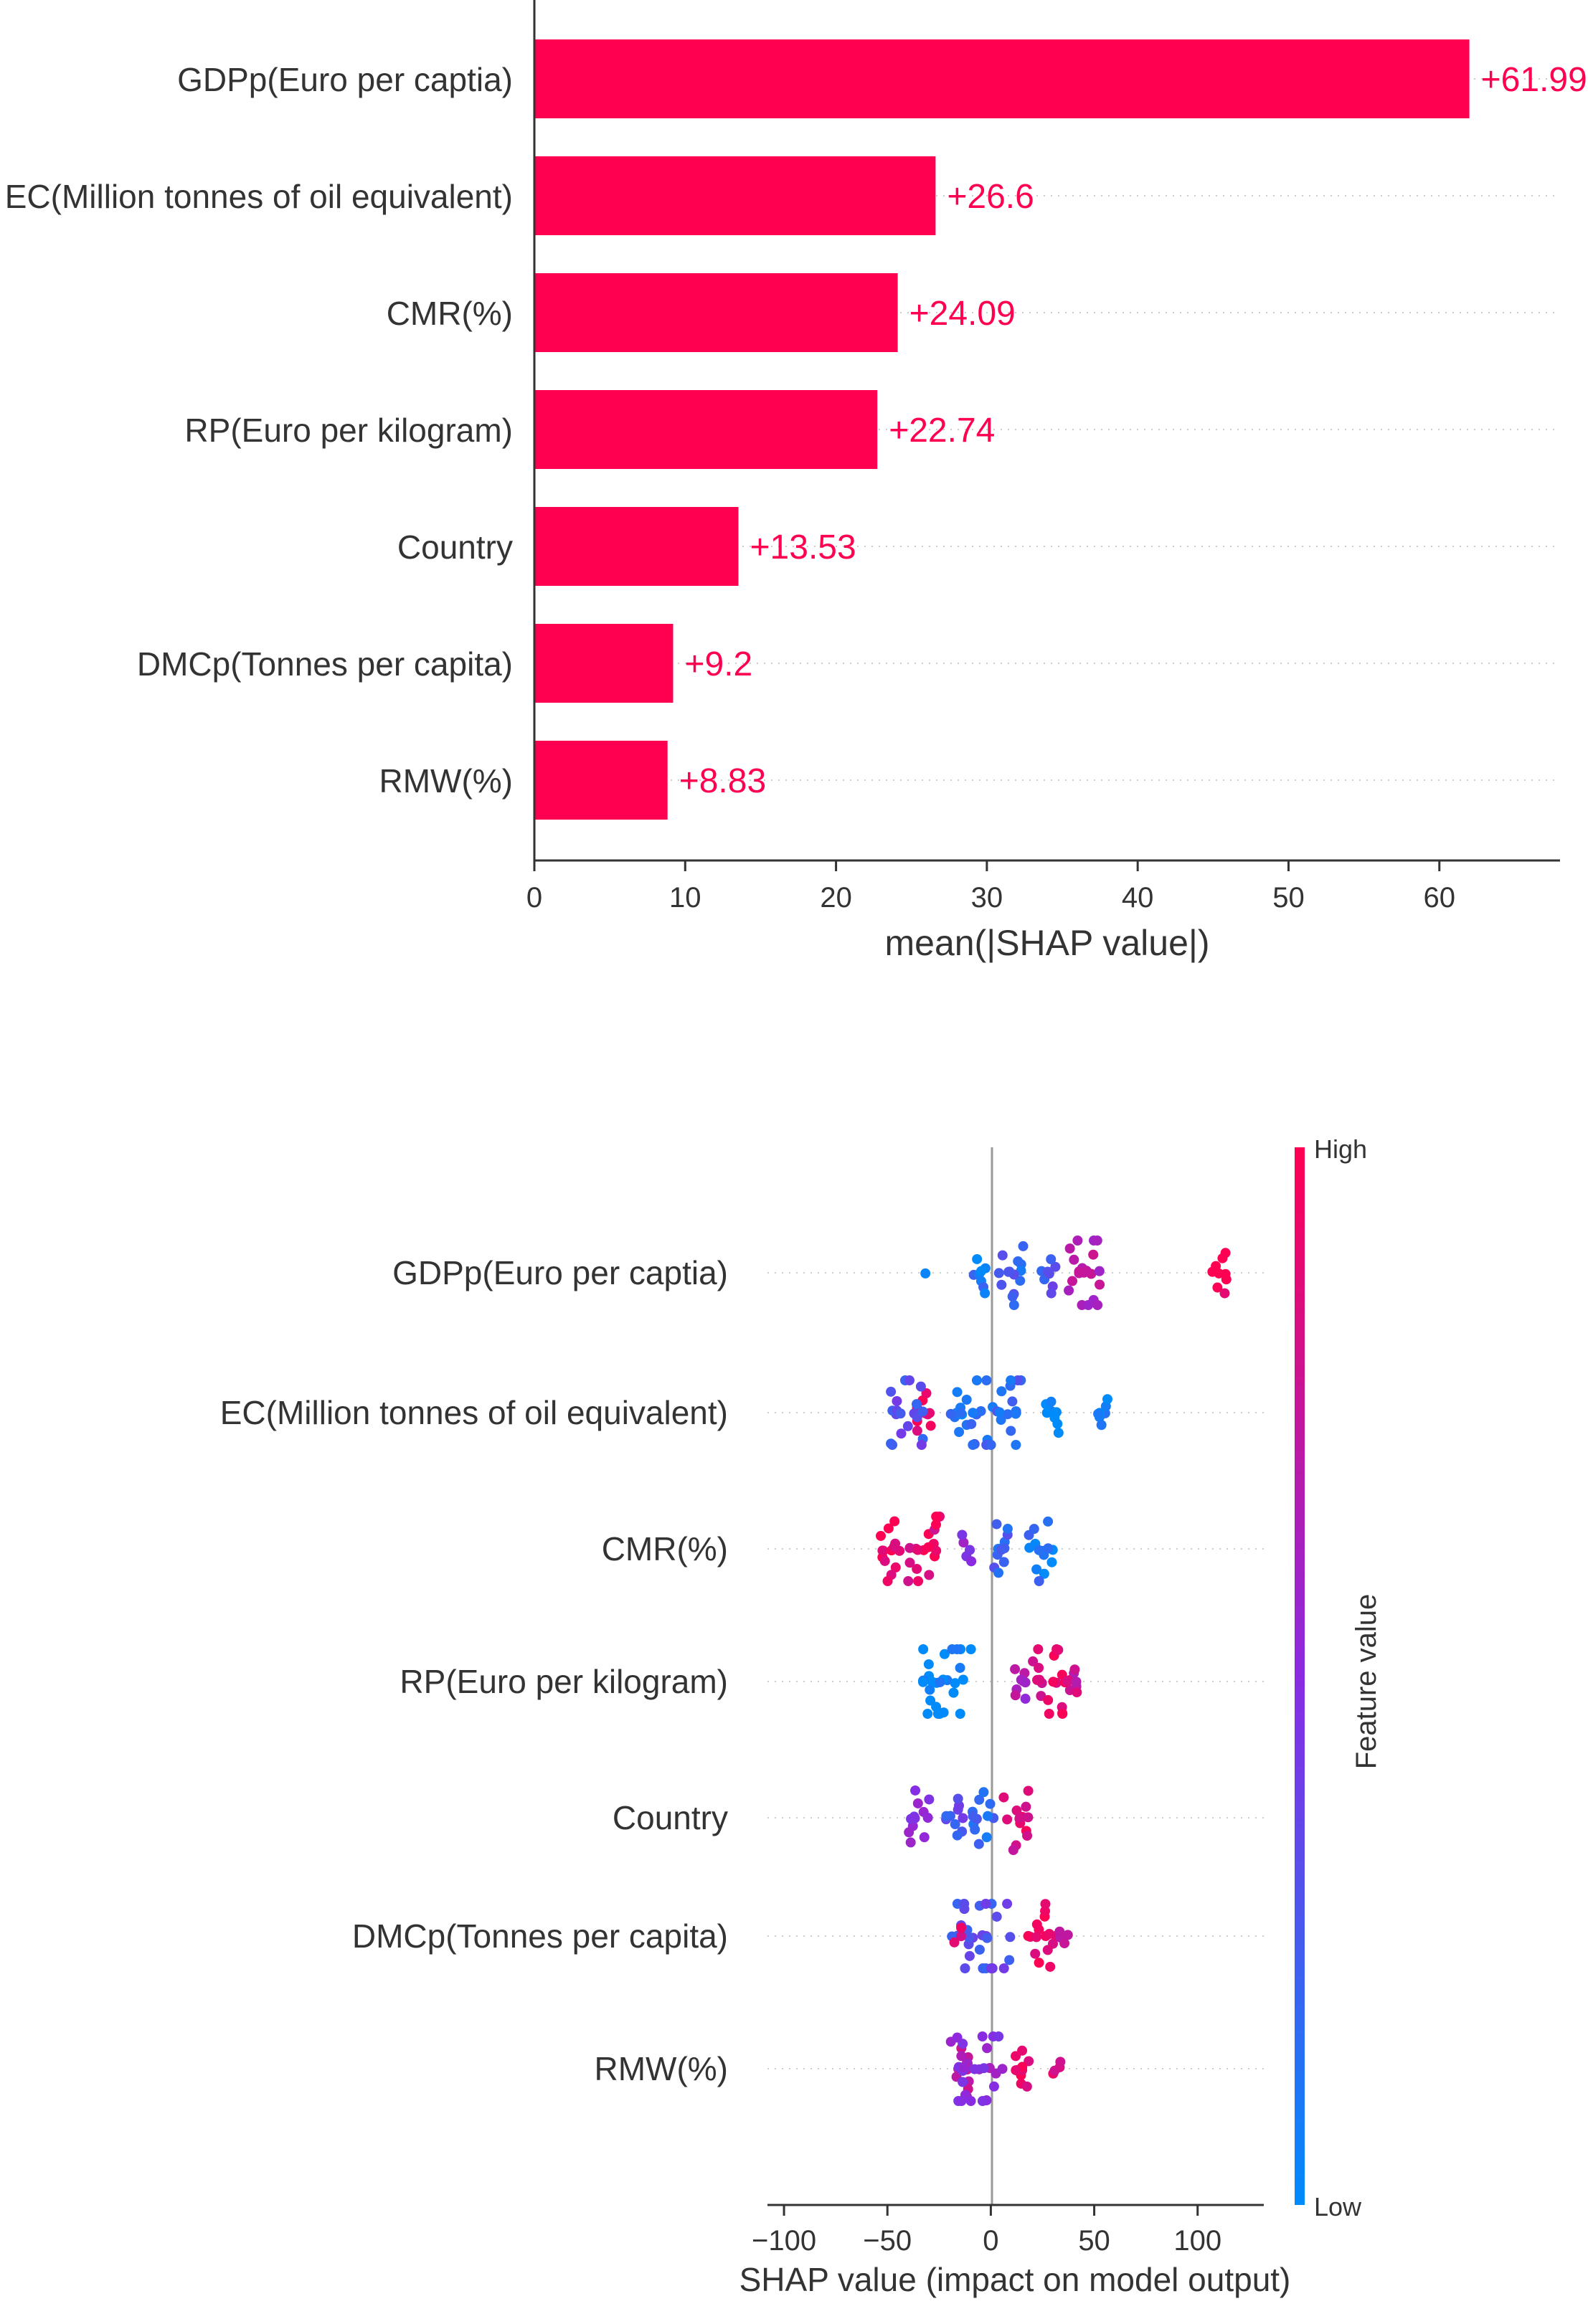 This screenshot has width=1588, height=2324. What do you see at coordinates (1094, 2241) in the screenshot?
I see `bee-x-tick-label: 50` at bounding box center [1094, 2241].